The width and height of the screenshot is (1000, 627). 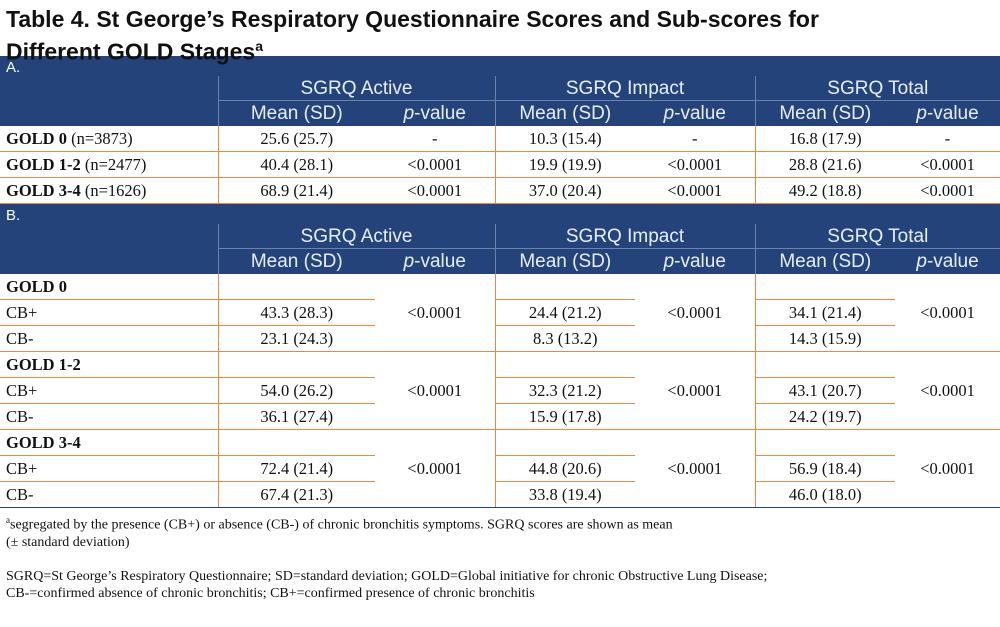 I want to click on table-cell: 43.3 (28.3), so click(x=296, y=312).